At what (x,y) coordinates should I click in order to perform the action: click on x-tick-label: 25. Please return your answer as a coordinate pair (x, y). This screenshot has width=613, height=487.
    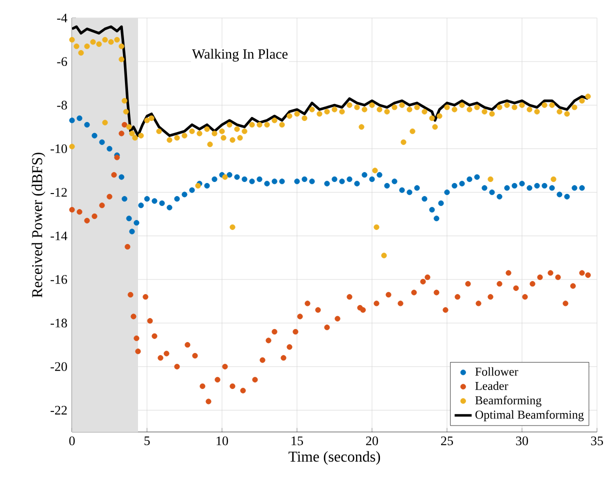
    Looking at the image, I should click on (447, 441).